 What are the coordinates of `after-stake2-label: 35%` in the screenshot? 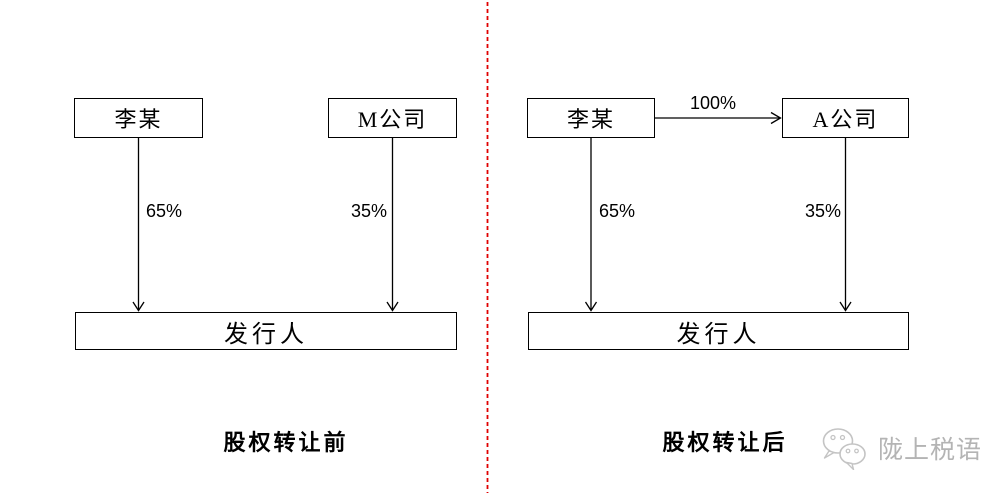 It's located at (823, 211).